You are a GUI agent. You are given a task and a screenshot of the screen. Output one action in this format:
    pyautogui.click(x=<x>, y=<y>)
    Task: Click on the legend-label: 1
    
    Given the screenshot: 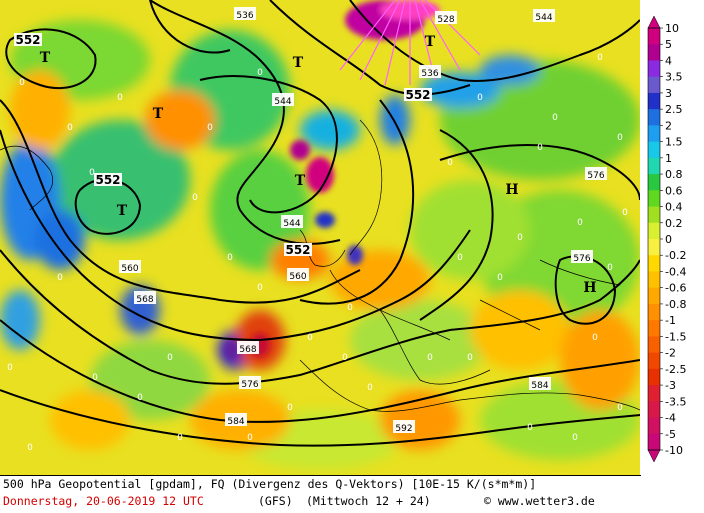 What is the action you would take?
    pyautogui.click(x=668, y=158)
    